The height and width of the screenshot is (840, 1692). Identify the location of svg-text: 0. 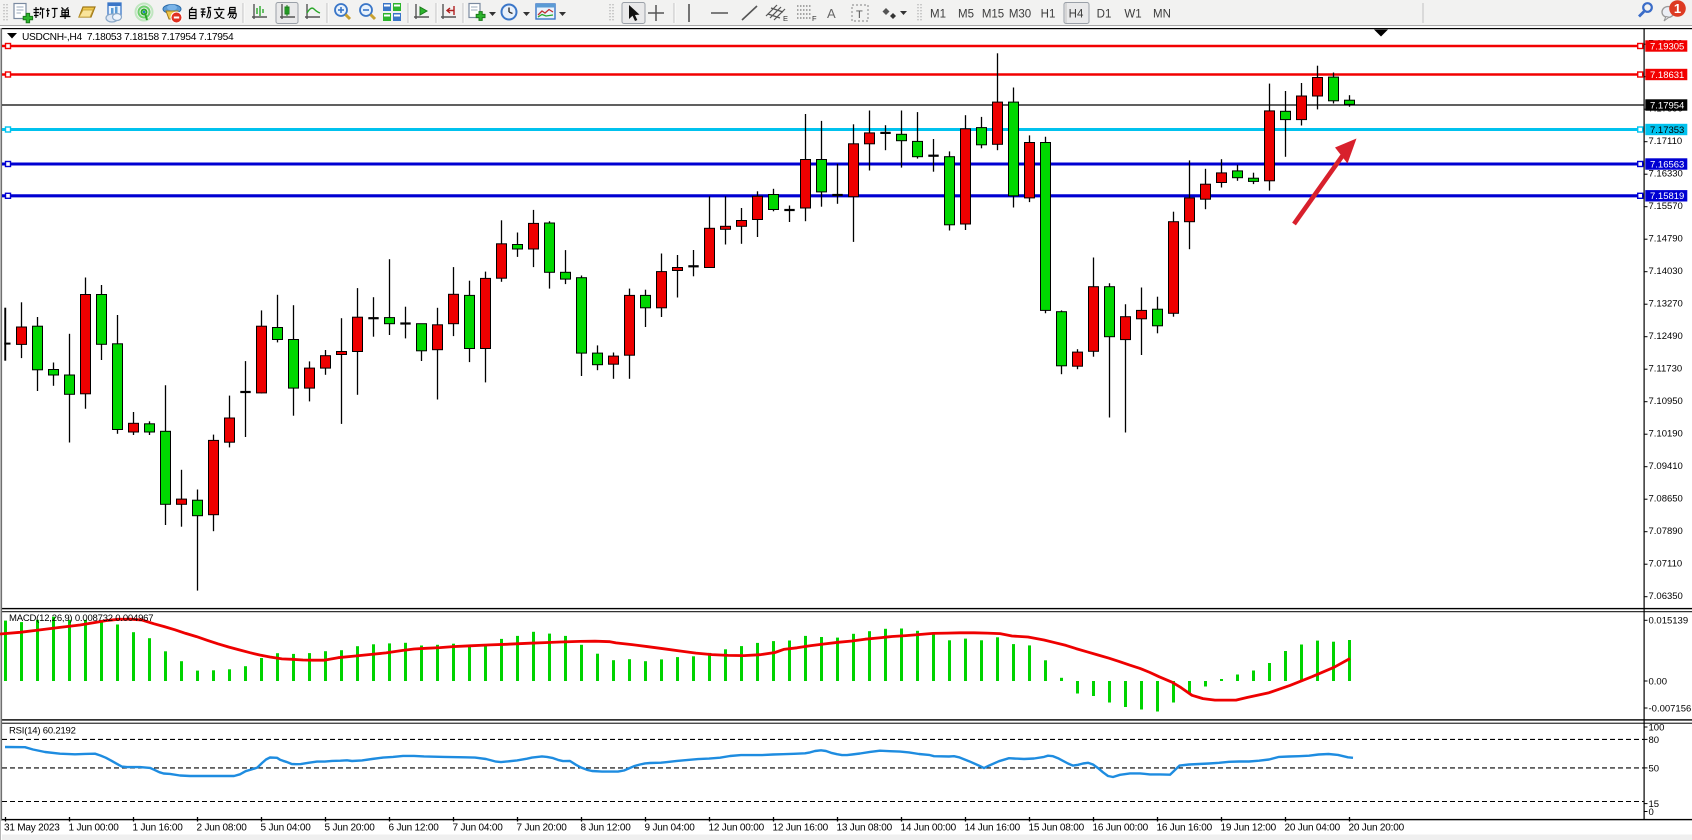
(1651, 812).